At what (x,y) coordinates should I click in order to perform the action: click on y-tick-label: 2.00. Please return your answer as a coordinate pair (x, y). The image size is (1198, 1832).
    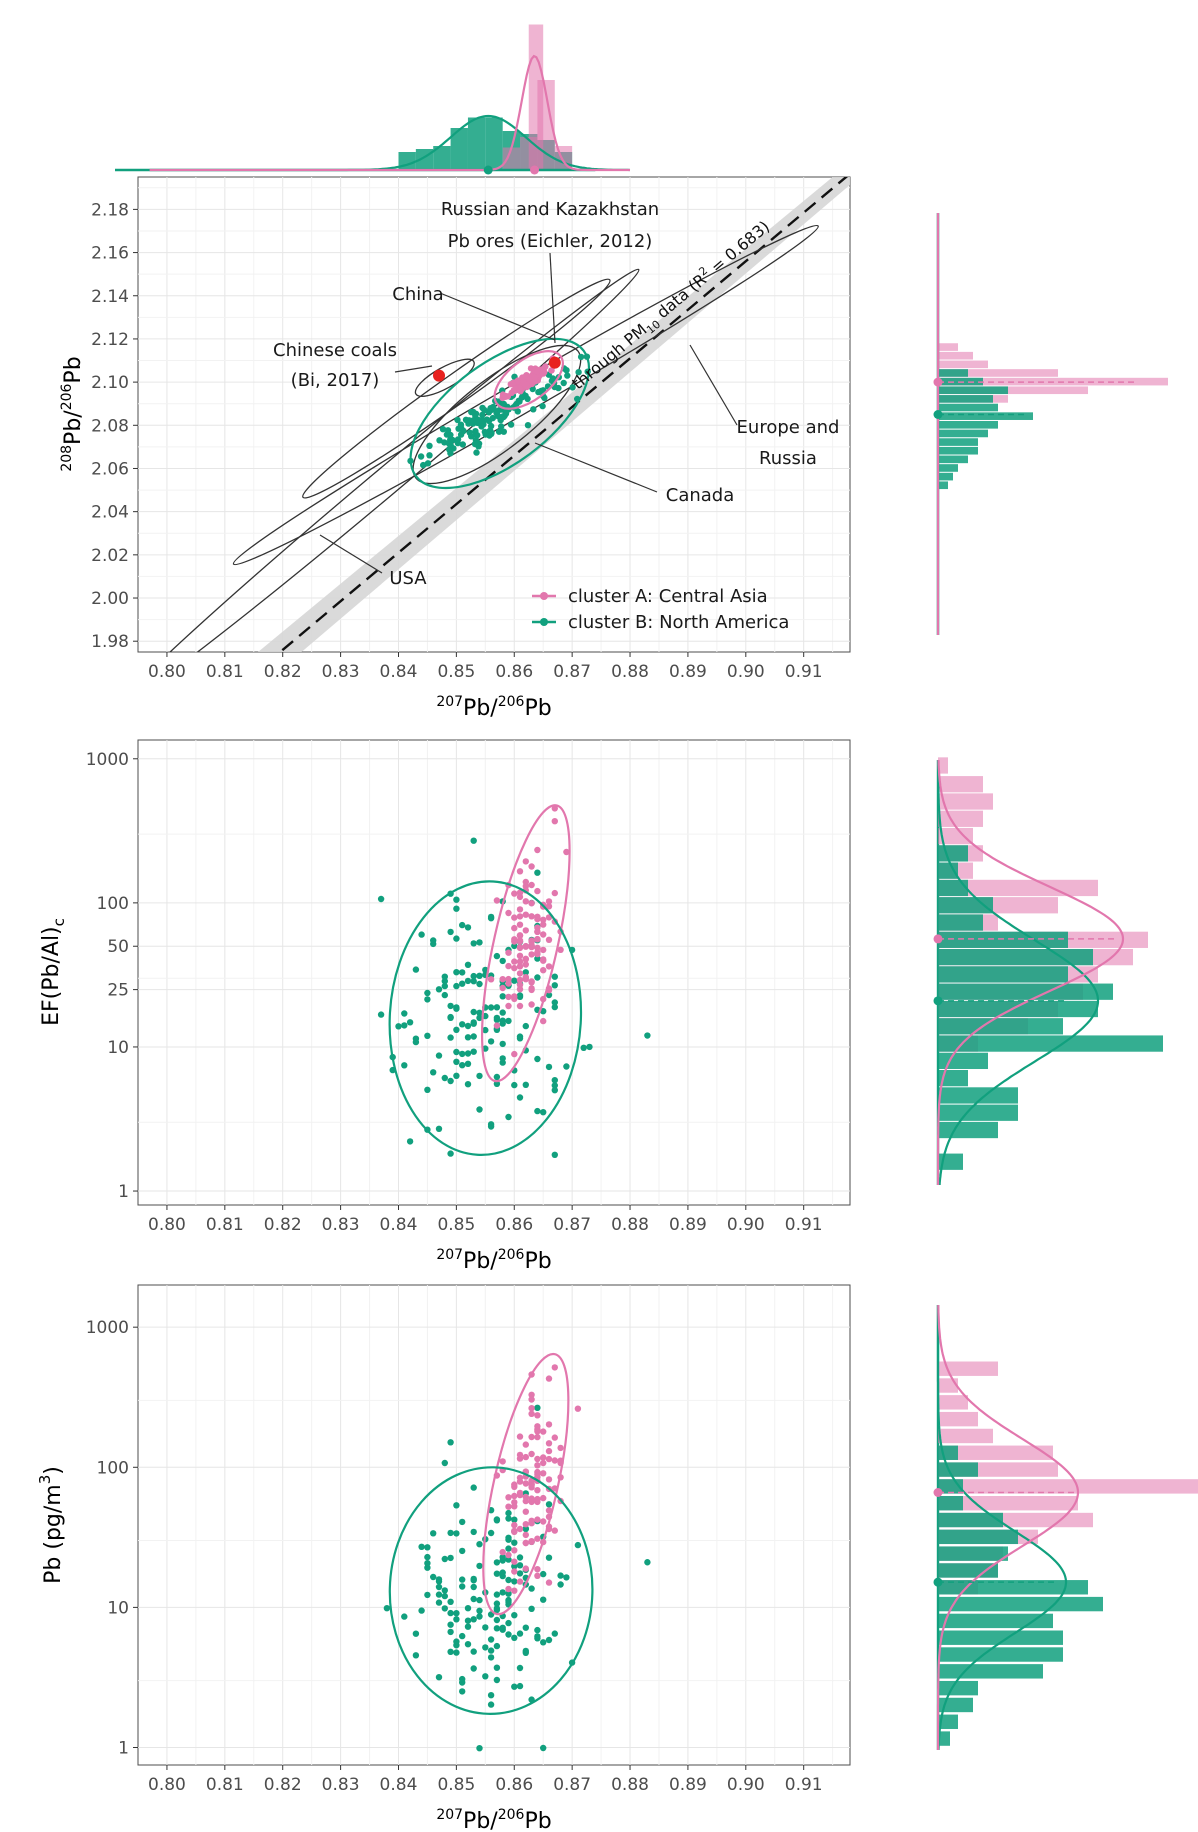
    Looking at the image, I should click on (110, 599).